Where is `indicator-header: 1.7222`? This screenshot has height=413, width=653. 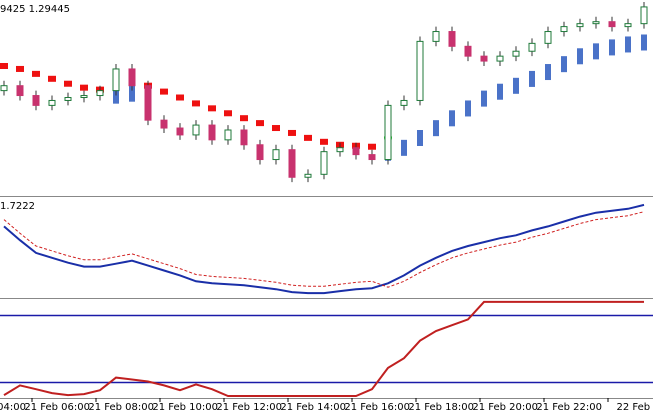
indicator-header: 1.7222 is located at coordinates (17, 206).